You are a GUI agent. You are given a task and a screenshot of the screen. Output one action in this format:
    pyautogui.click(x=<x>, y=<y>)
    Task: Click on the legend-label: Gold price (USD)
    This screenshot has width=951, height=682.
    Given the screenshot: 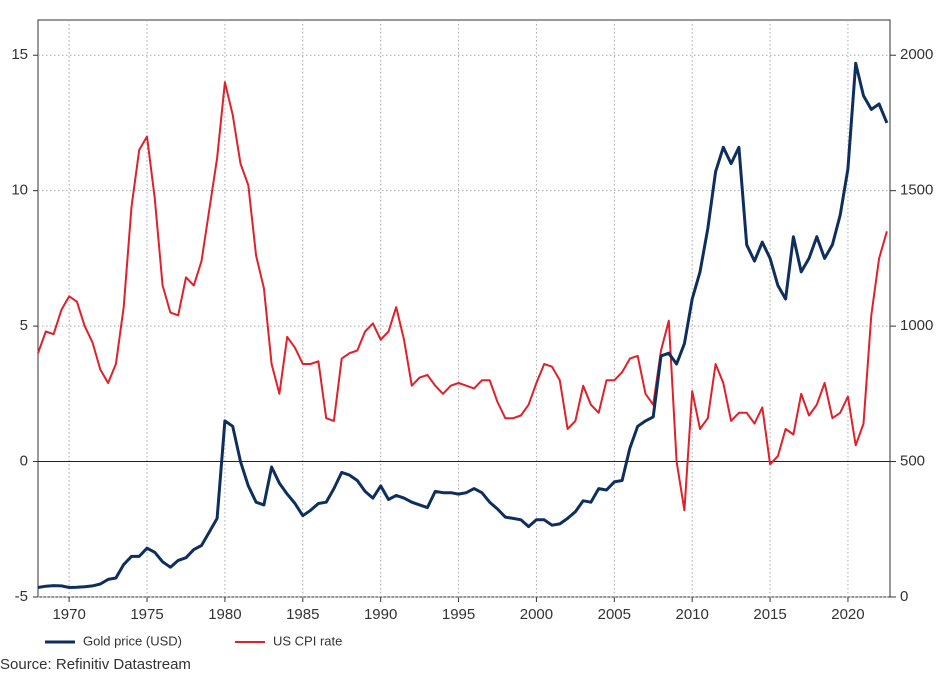 What is the action you would take?
    pyautogui.click(x=132, y=640)
    